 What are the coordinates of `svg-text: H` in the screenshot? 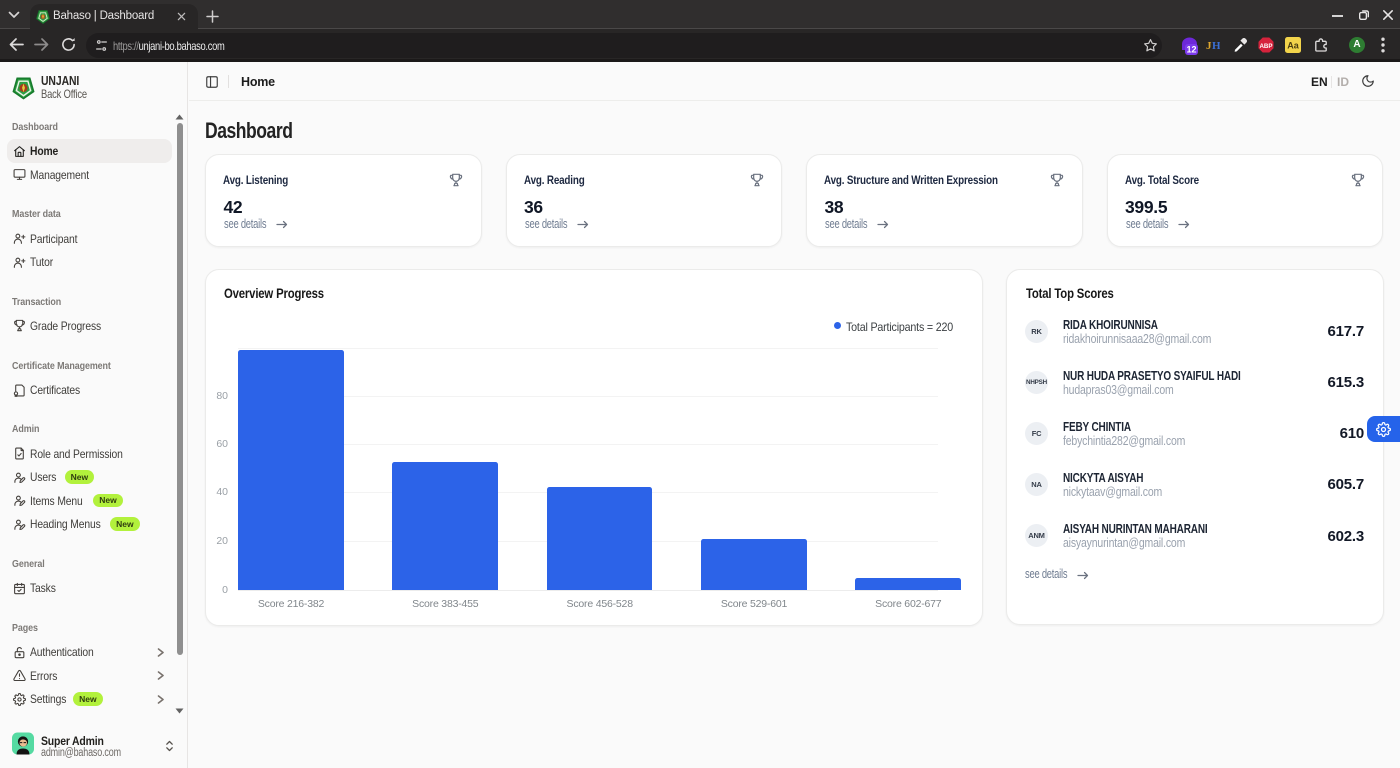 It's located at (1216, 46).